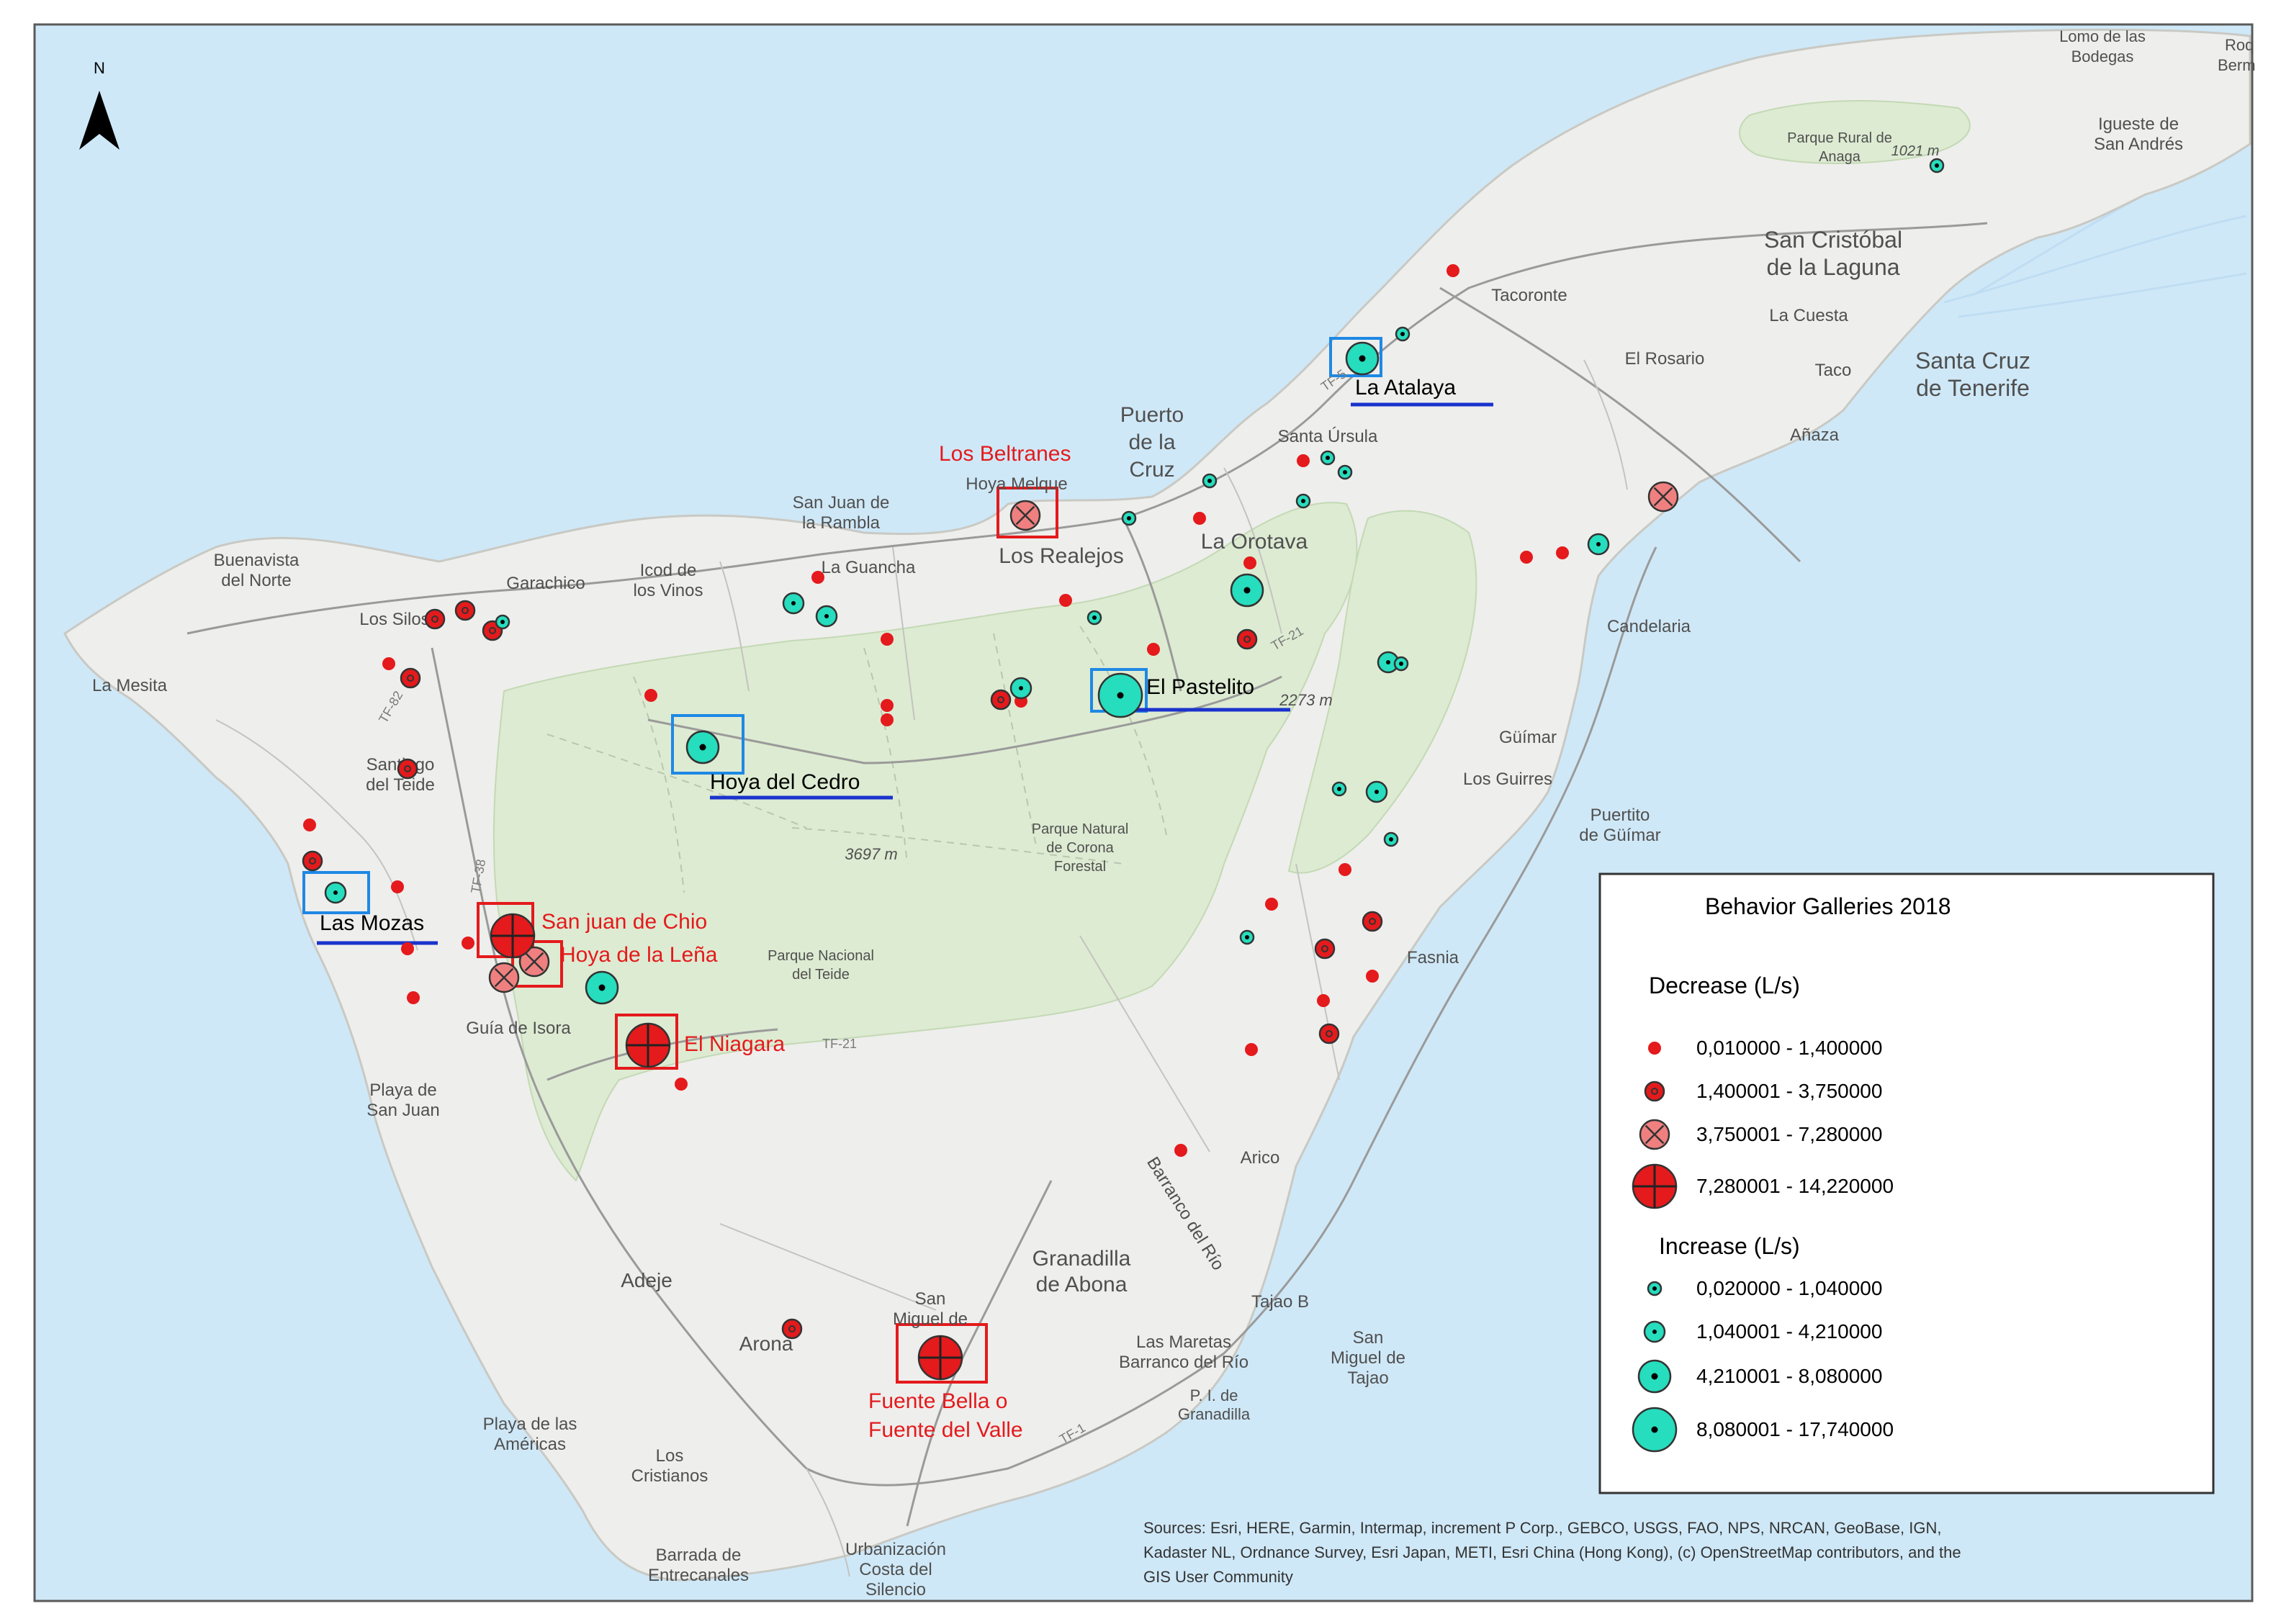 This screenshot has width=2281, height=1624. Describe the element at coordinates (1916, 151) in the screenshot. I see `place-label: 1021 m` at that location.